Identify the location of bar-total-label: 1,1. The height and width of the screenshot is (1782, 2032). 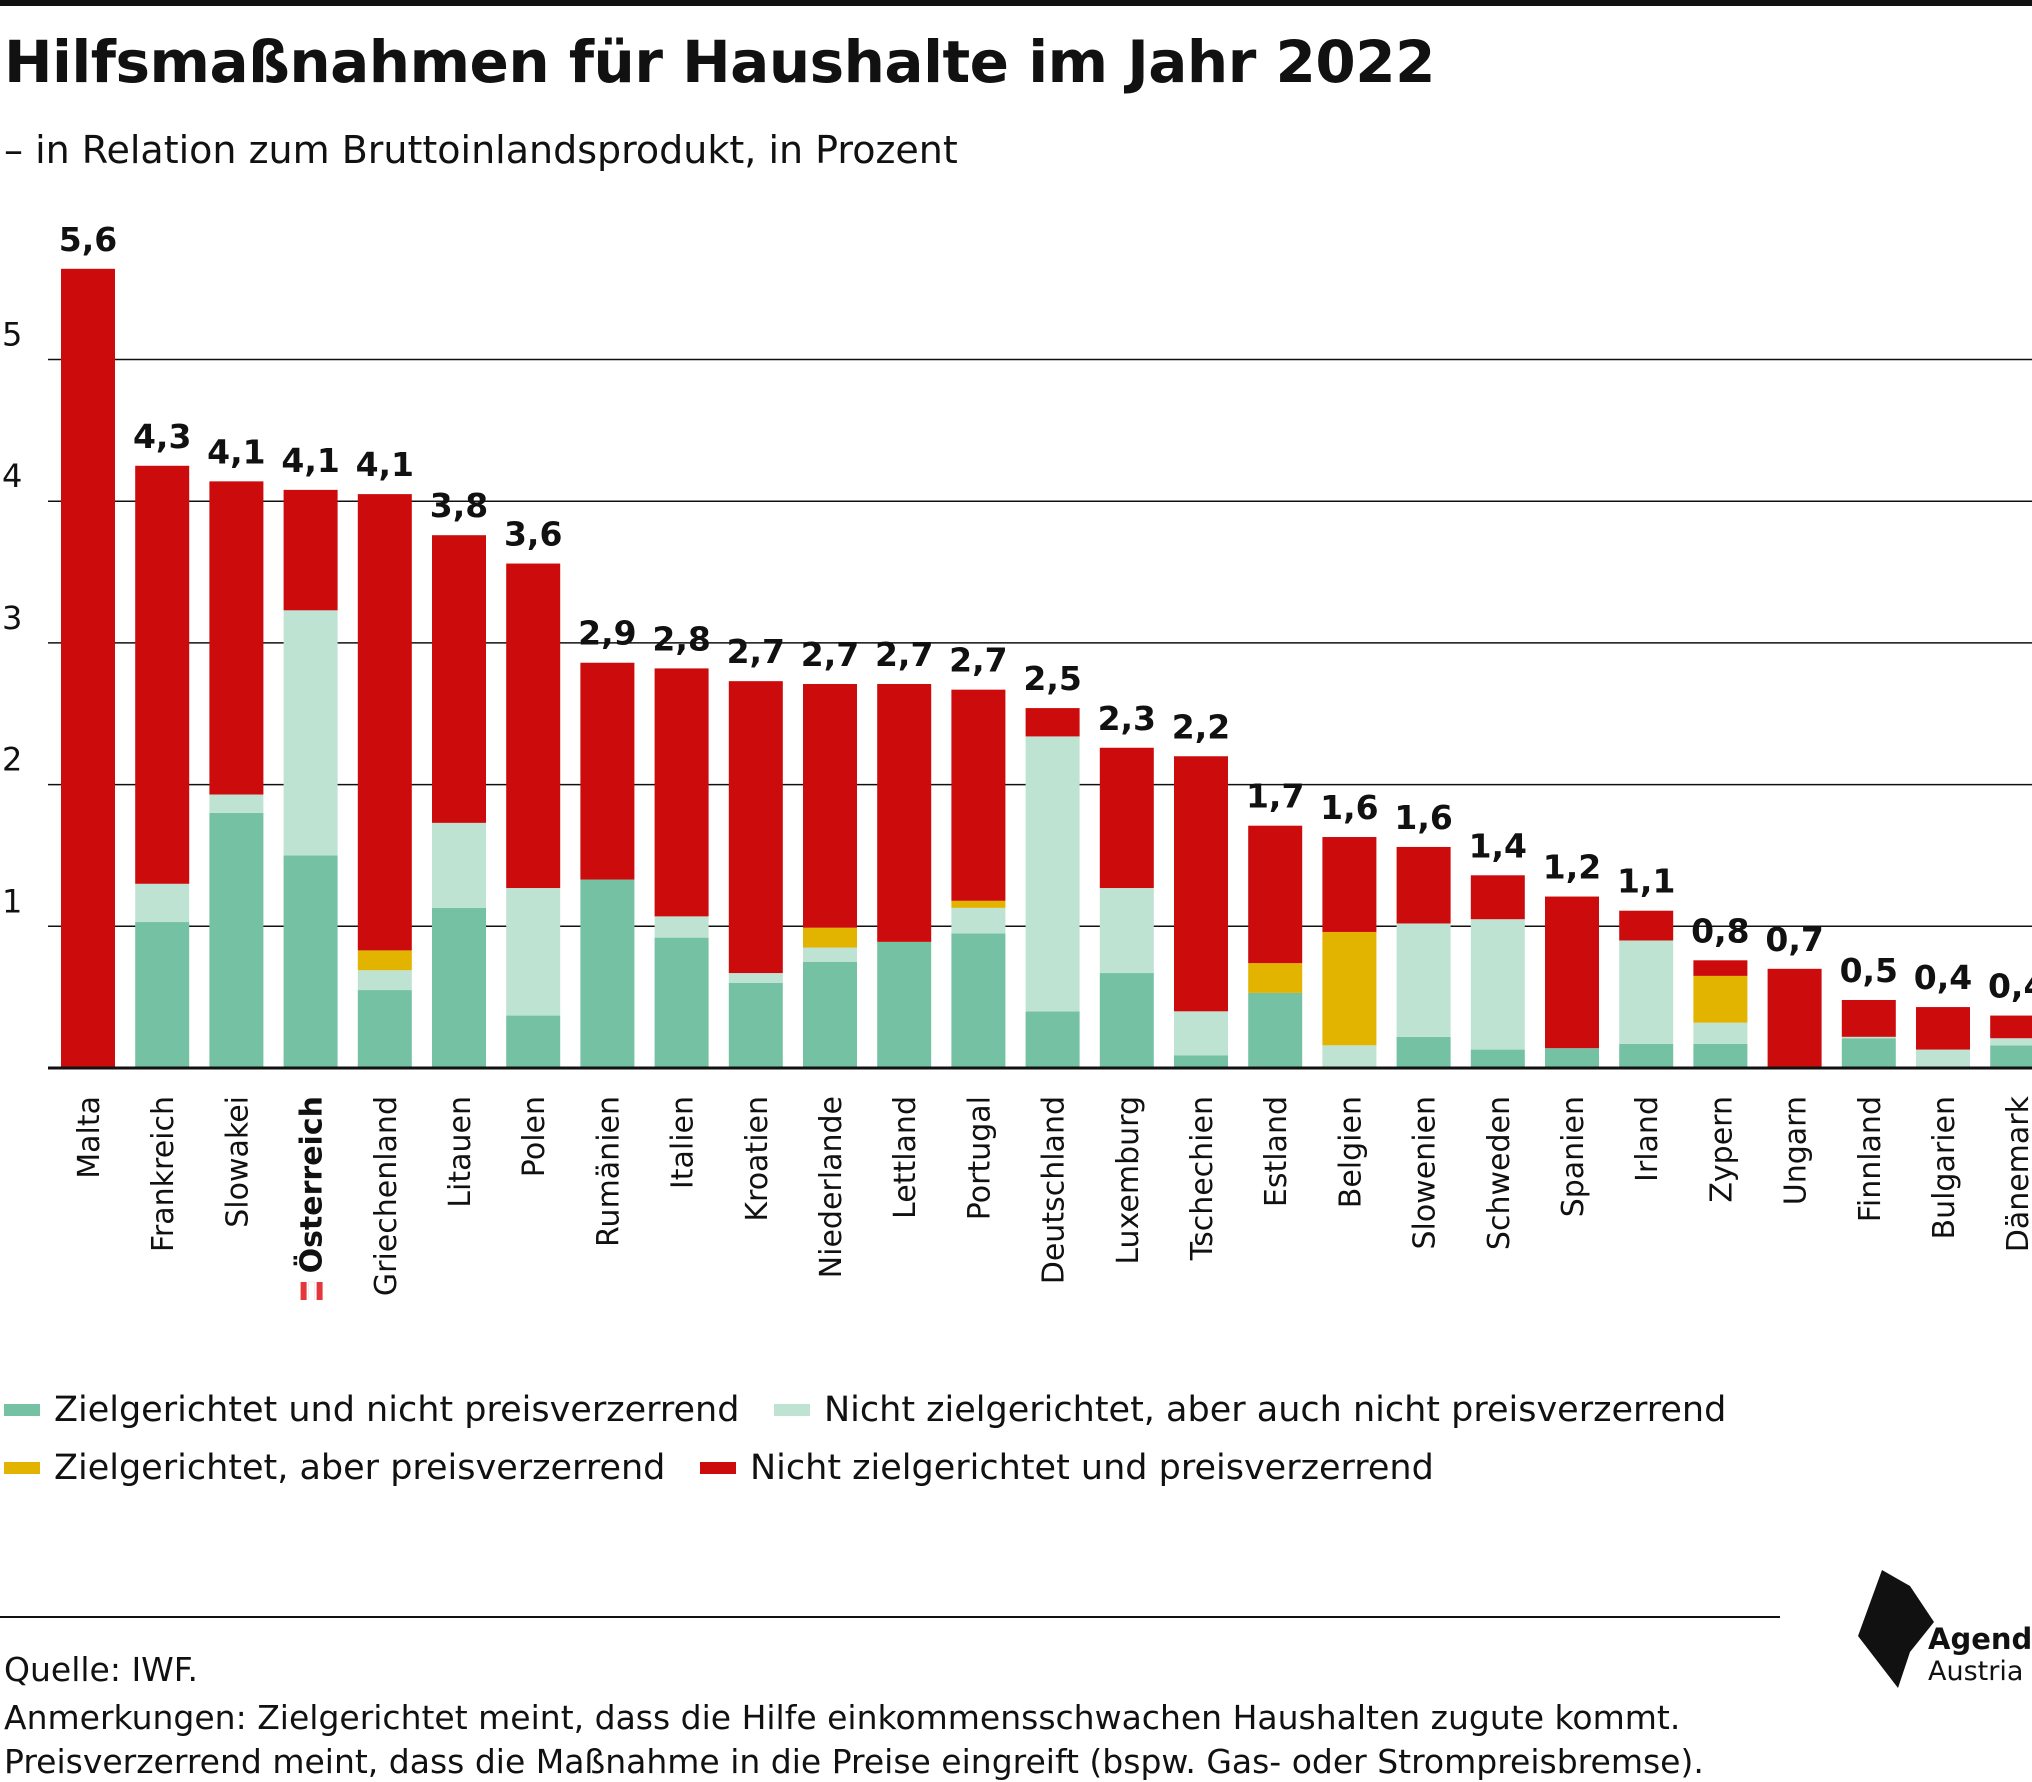
(1646, 881).